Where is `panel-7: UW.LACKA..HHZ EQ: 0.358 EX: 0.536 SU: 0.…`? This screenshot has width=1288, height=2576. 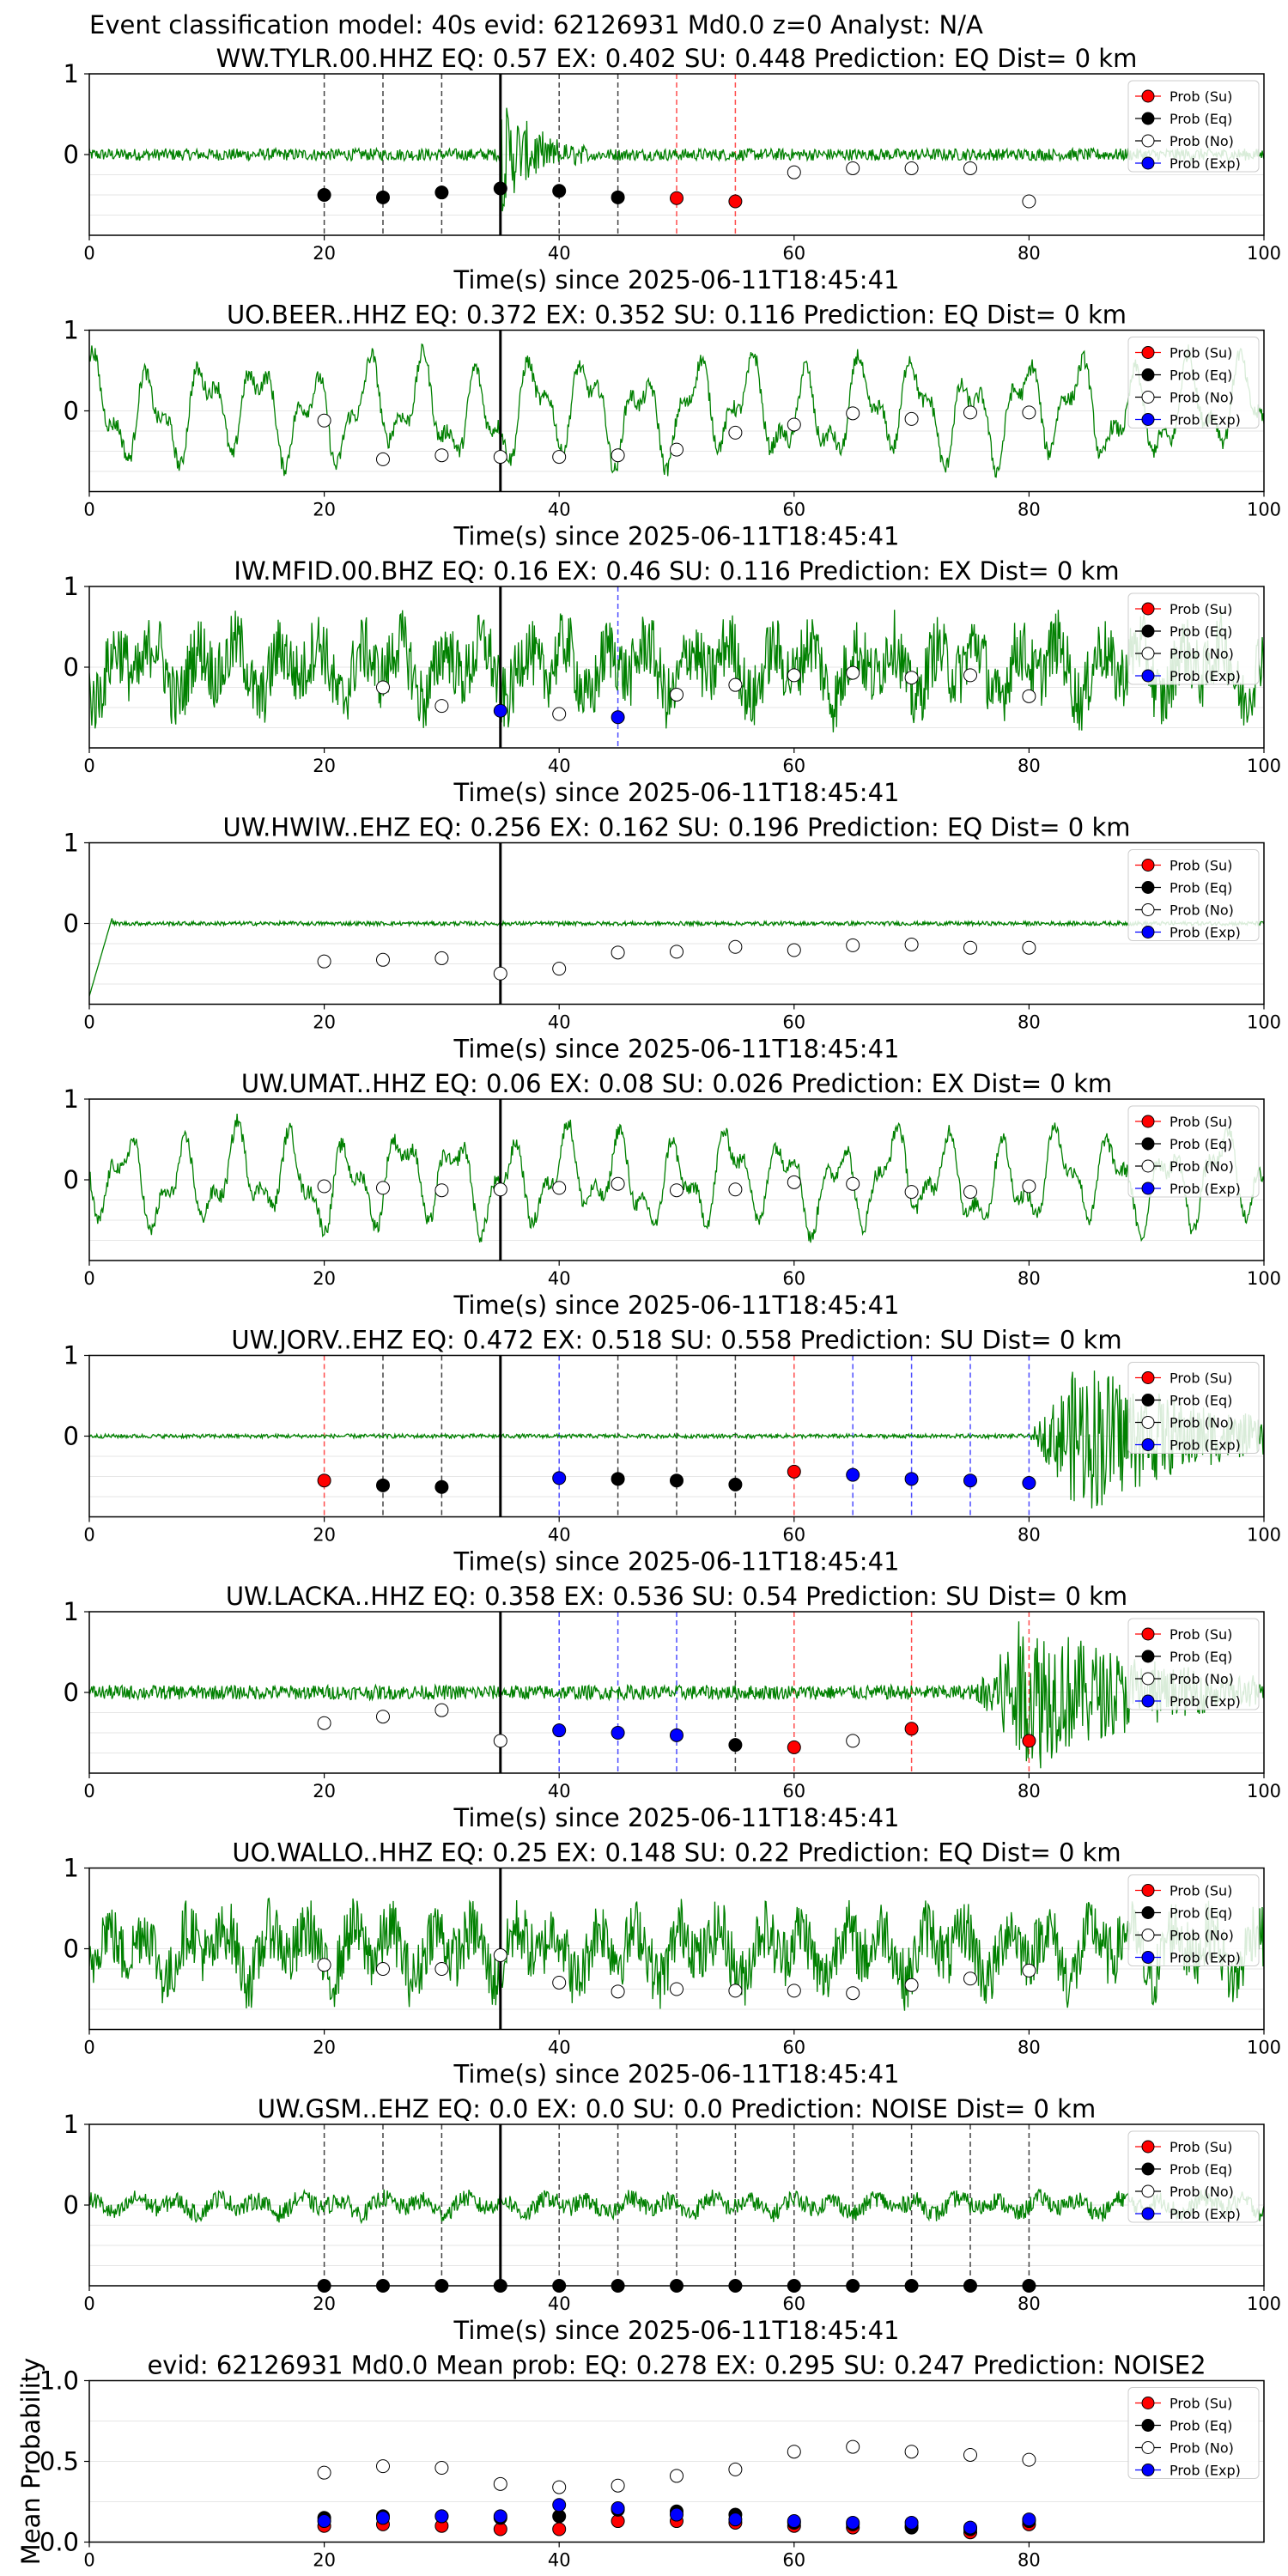
panel-7: UW.LACKA..HHZ EQ: 0.358 EX: 0.536 SU: 0.… is located at coordinates (673, 1707).